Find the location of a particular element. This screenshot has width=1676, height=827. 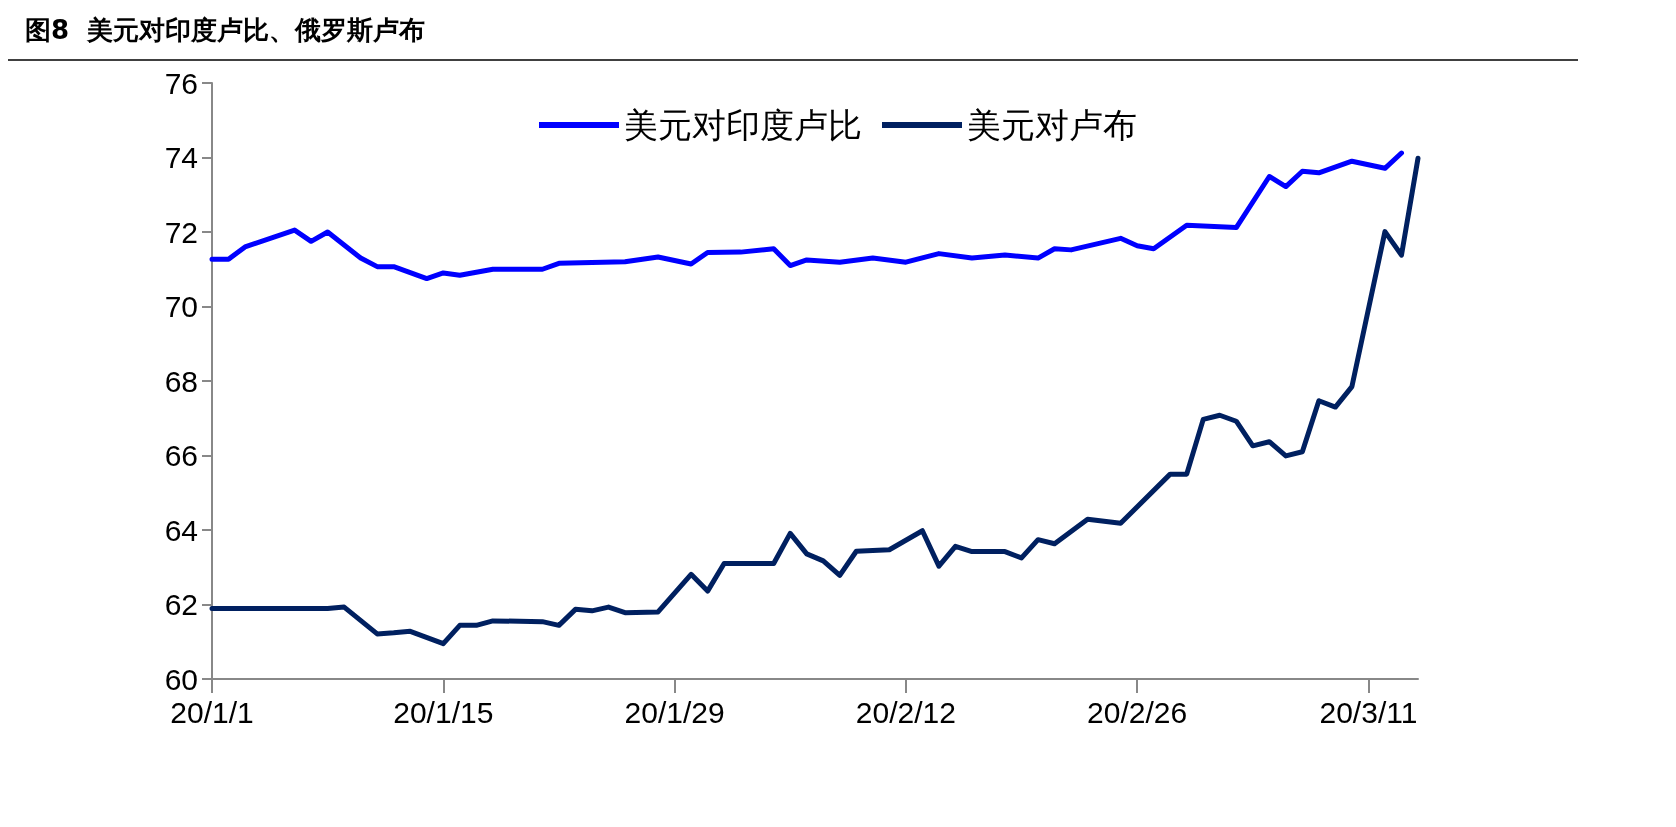

legend-label: 美元对卢布 is located at coordinates (1052, 125).